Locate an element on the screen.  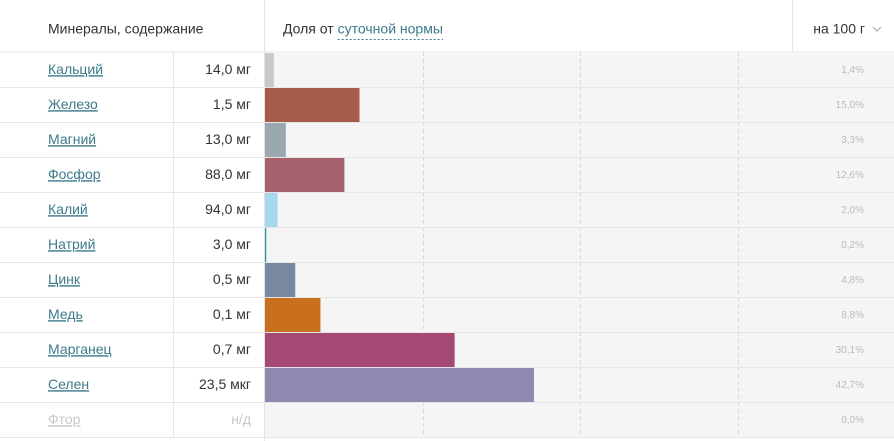
amount: 0,5 мг is located at coordinates (232, 279).